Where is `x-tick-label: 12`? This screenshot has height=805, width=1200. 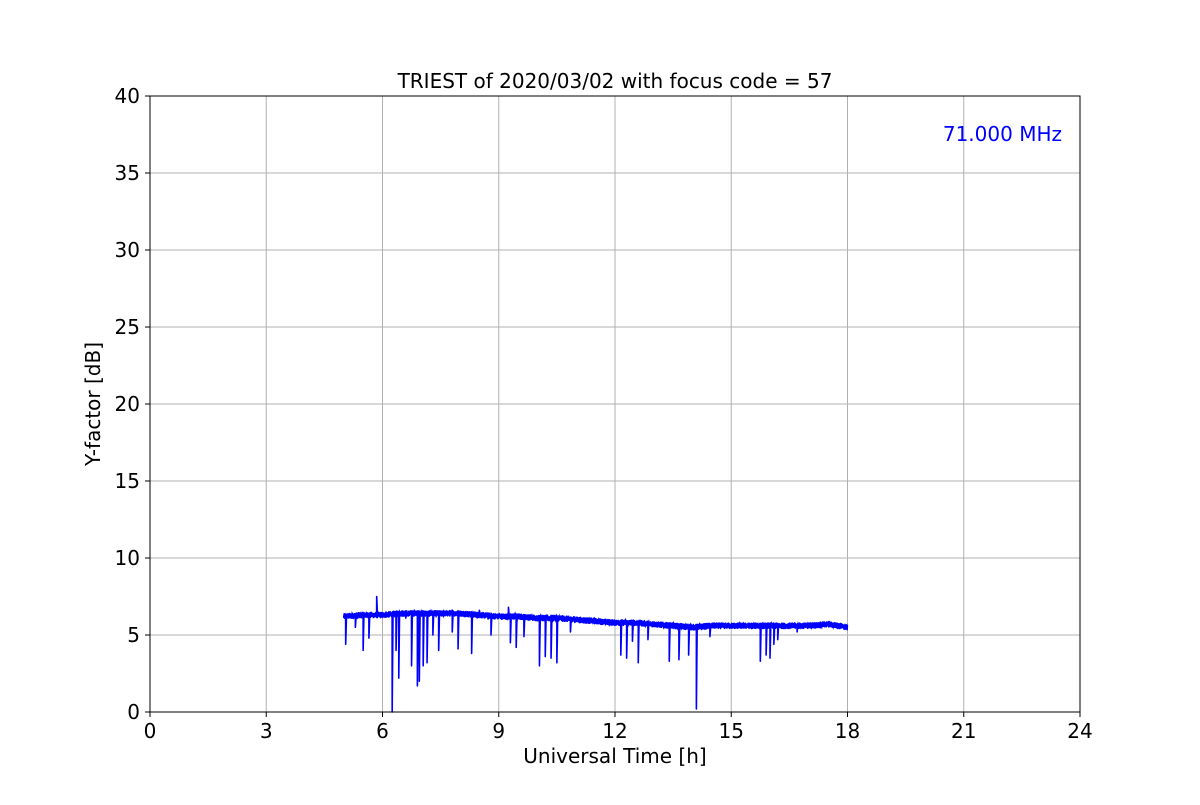 x-tick-label: 12 is located at coordinates (614, 731).